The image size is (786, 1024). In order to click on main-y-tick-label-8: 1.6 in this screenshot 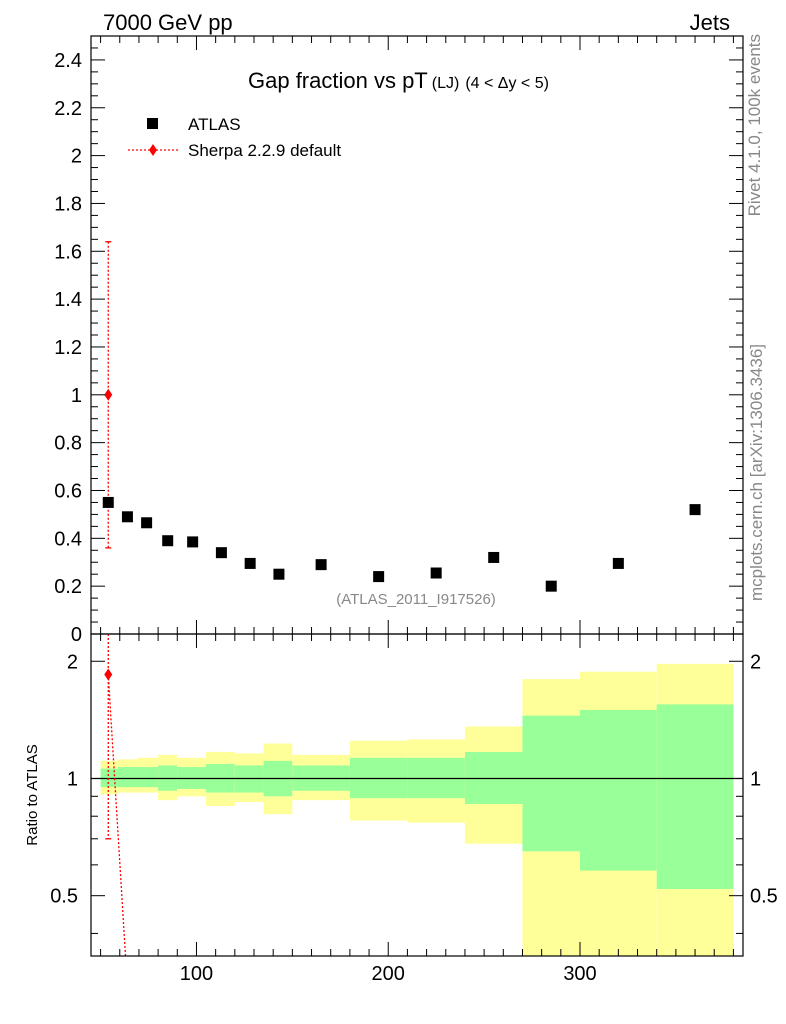, I will do `click(68, 252)`.